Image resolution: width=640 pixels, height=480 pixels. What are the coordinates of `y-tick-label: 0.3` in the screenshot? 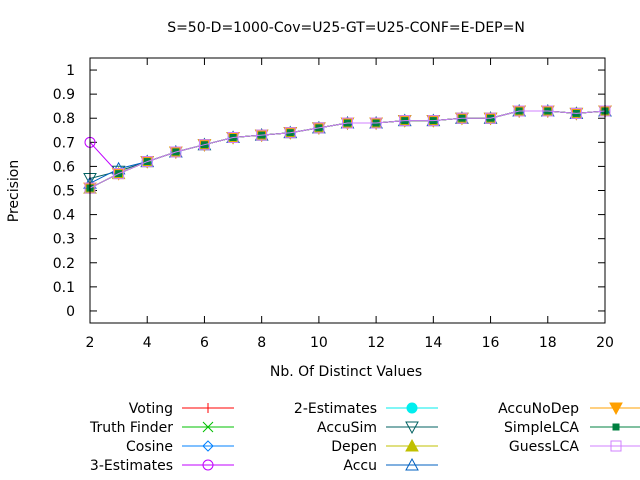 It's located at (64, 240).